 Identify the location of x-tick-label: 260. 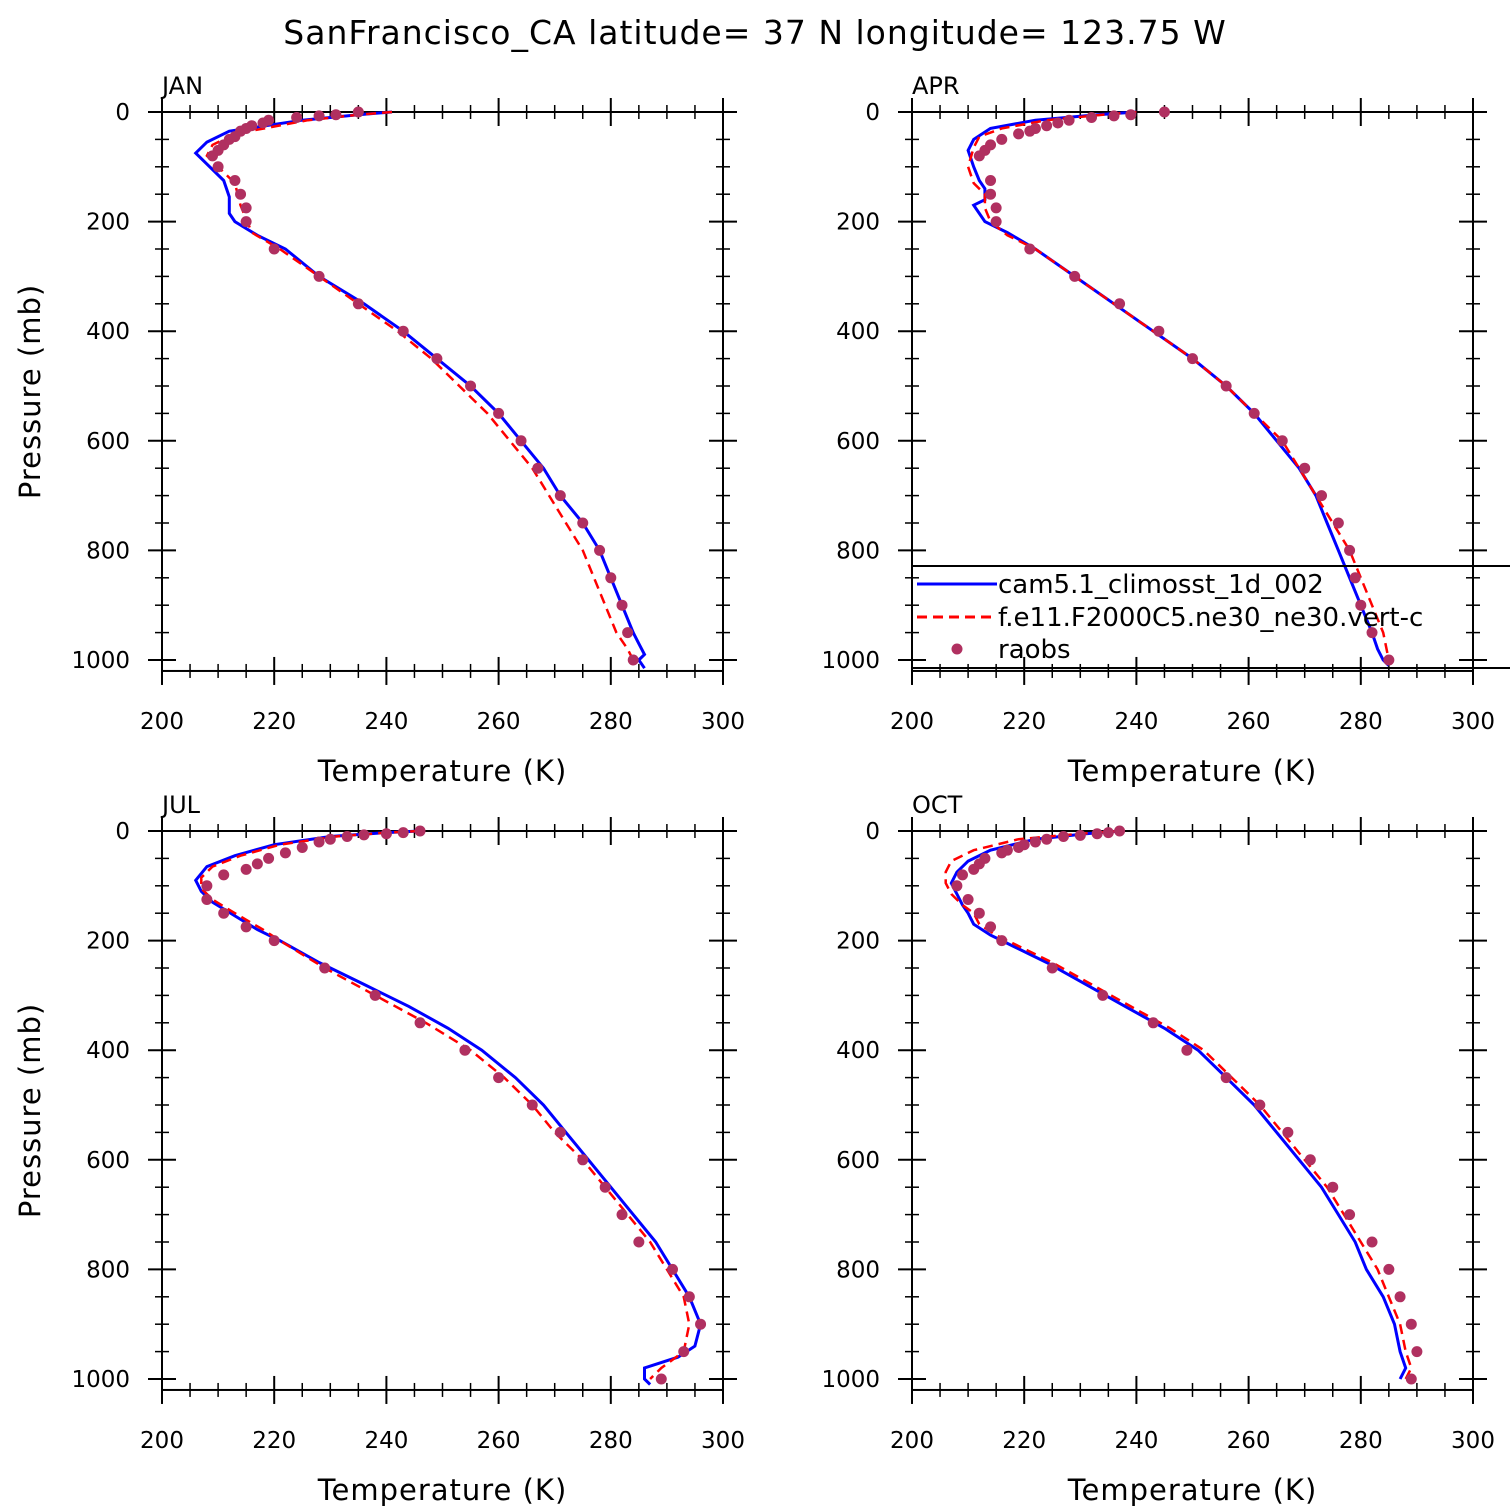
(1249, 1441).